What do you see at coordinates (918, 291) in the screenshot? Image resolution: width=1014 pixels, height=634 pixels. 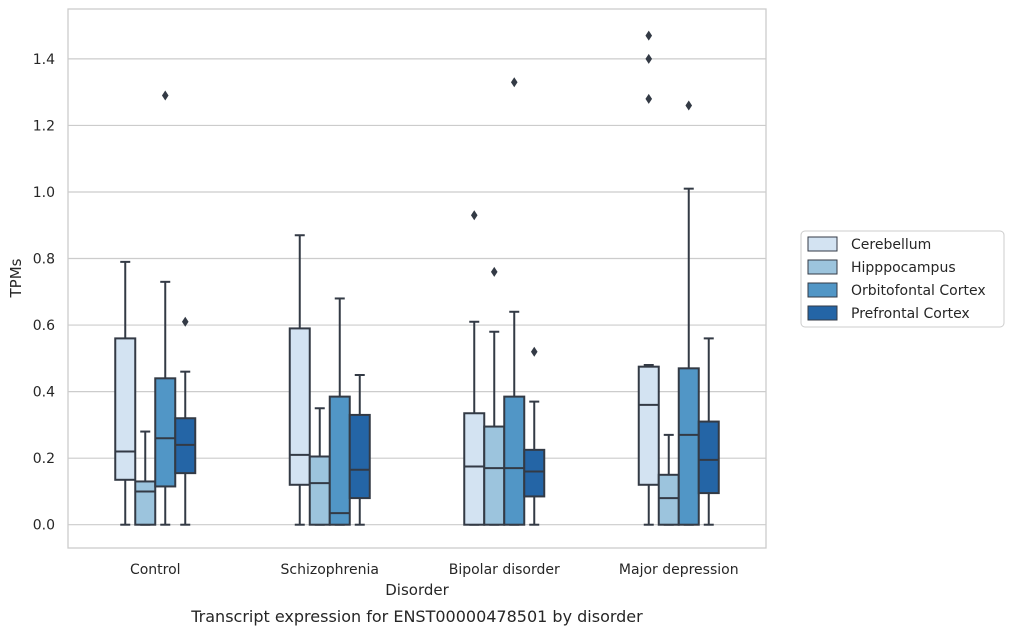 I see `legend-label: Orbitofontal Cortex` at bounding box center [918, 291].